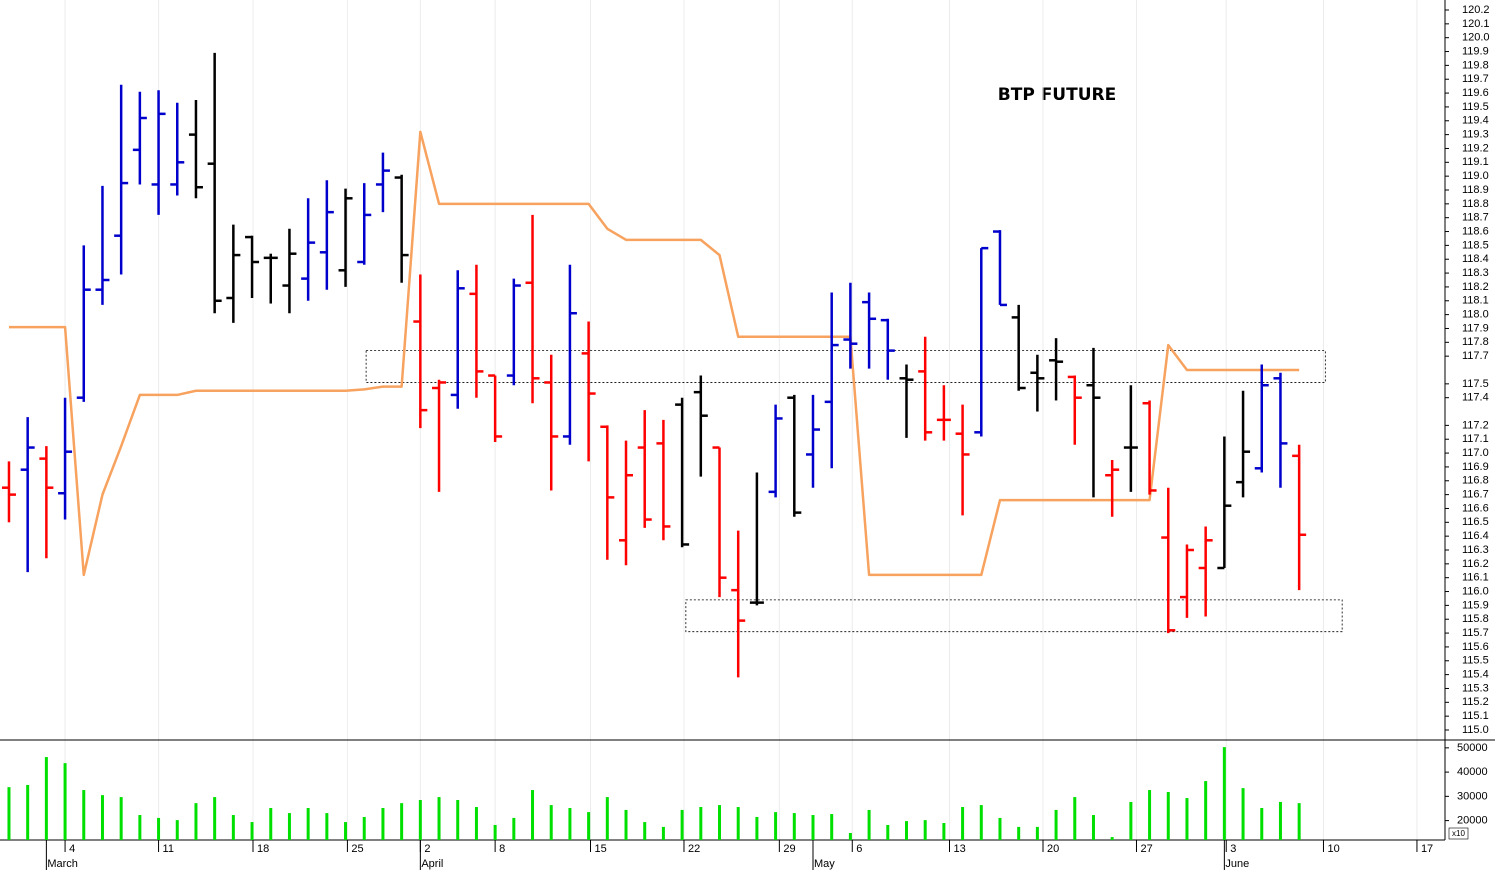 This screenshot has width=1495, height=870. I want to click on month-label: May, so click(824, 864).